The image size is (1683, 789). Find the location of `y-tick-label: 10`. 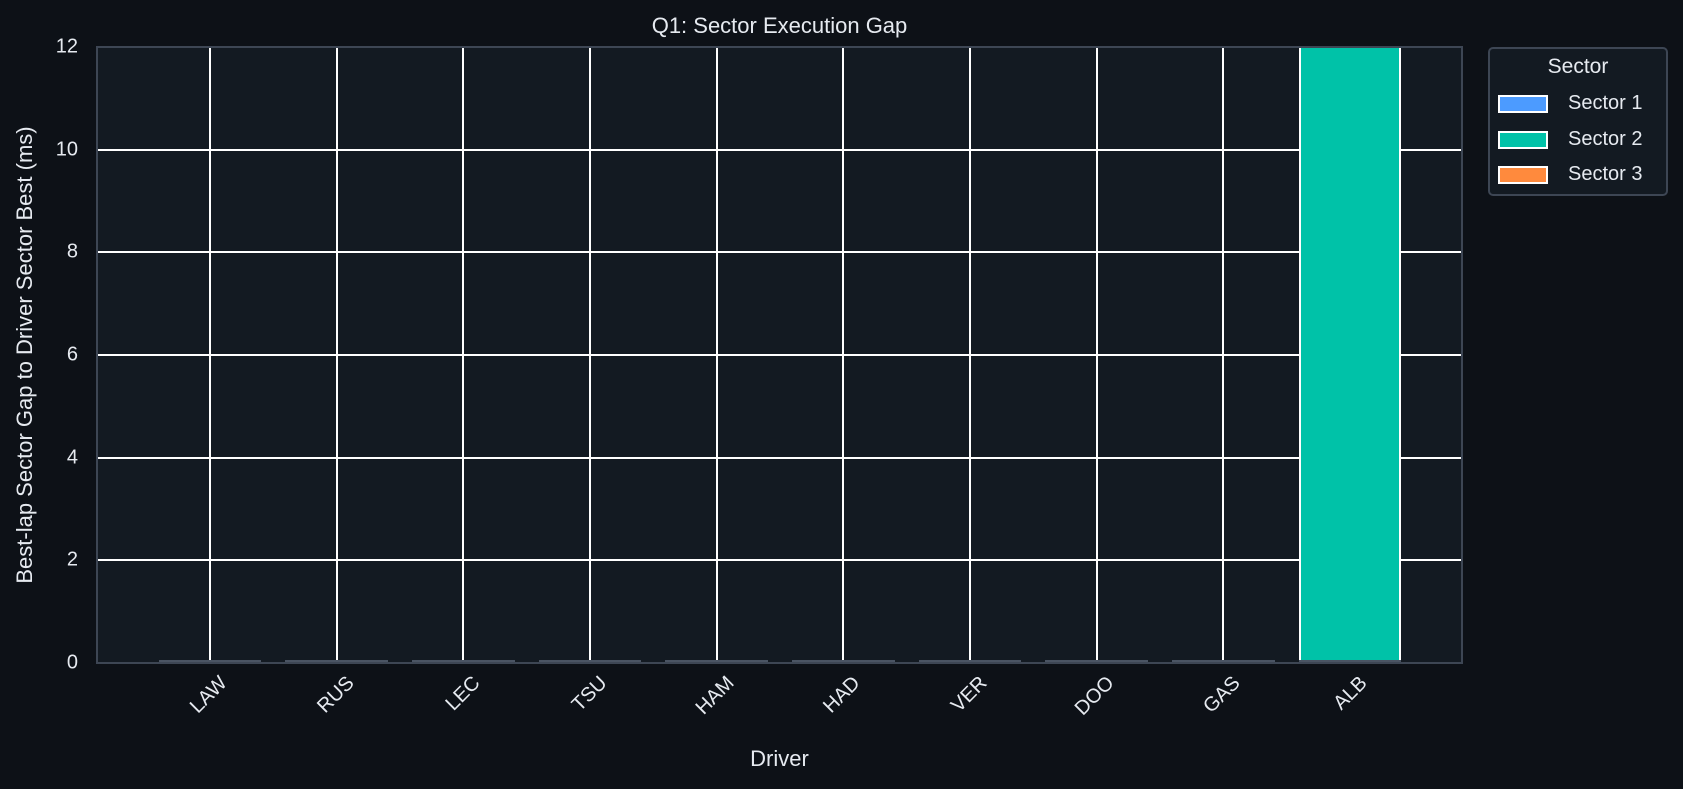

y-tick-label: 10 is located at coordinates (66, 149).